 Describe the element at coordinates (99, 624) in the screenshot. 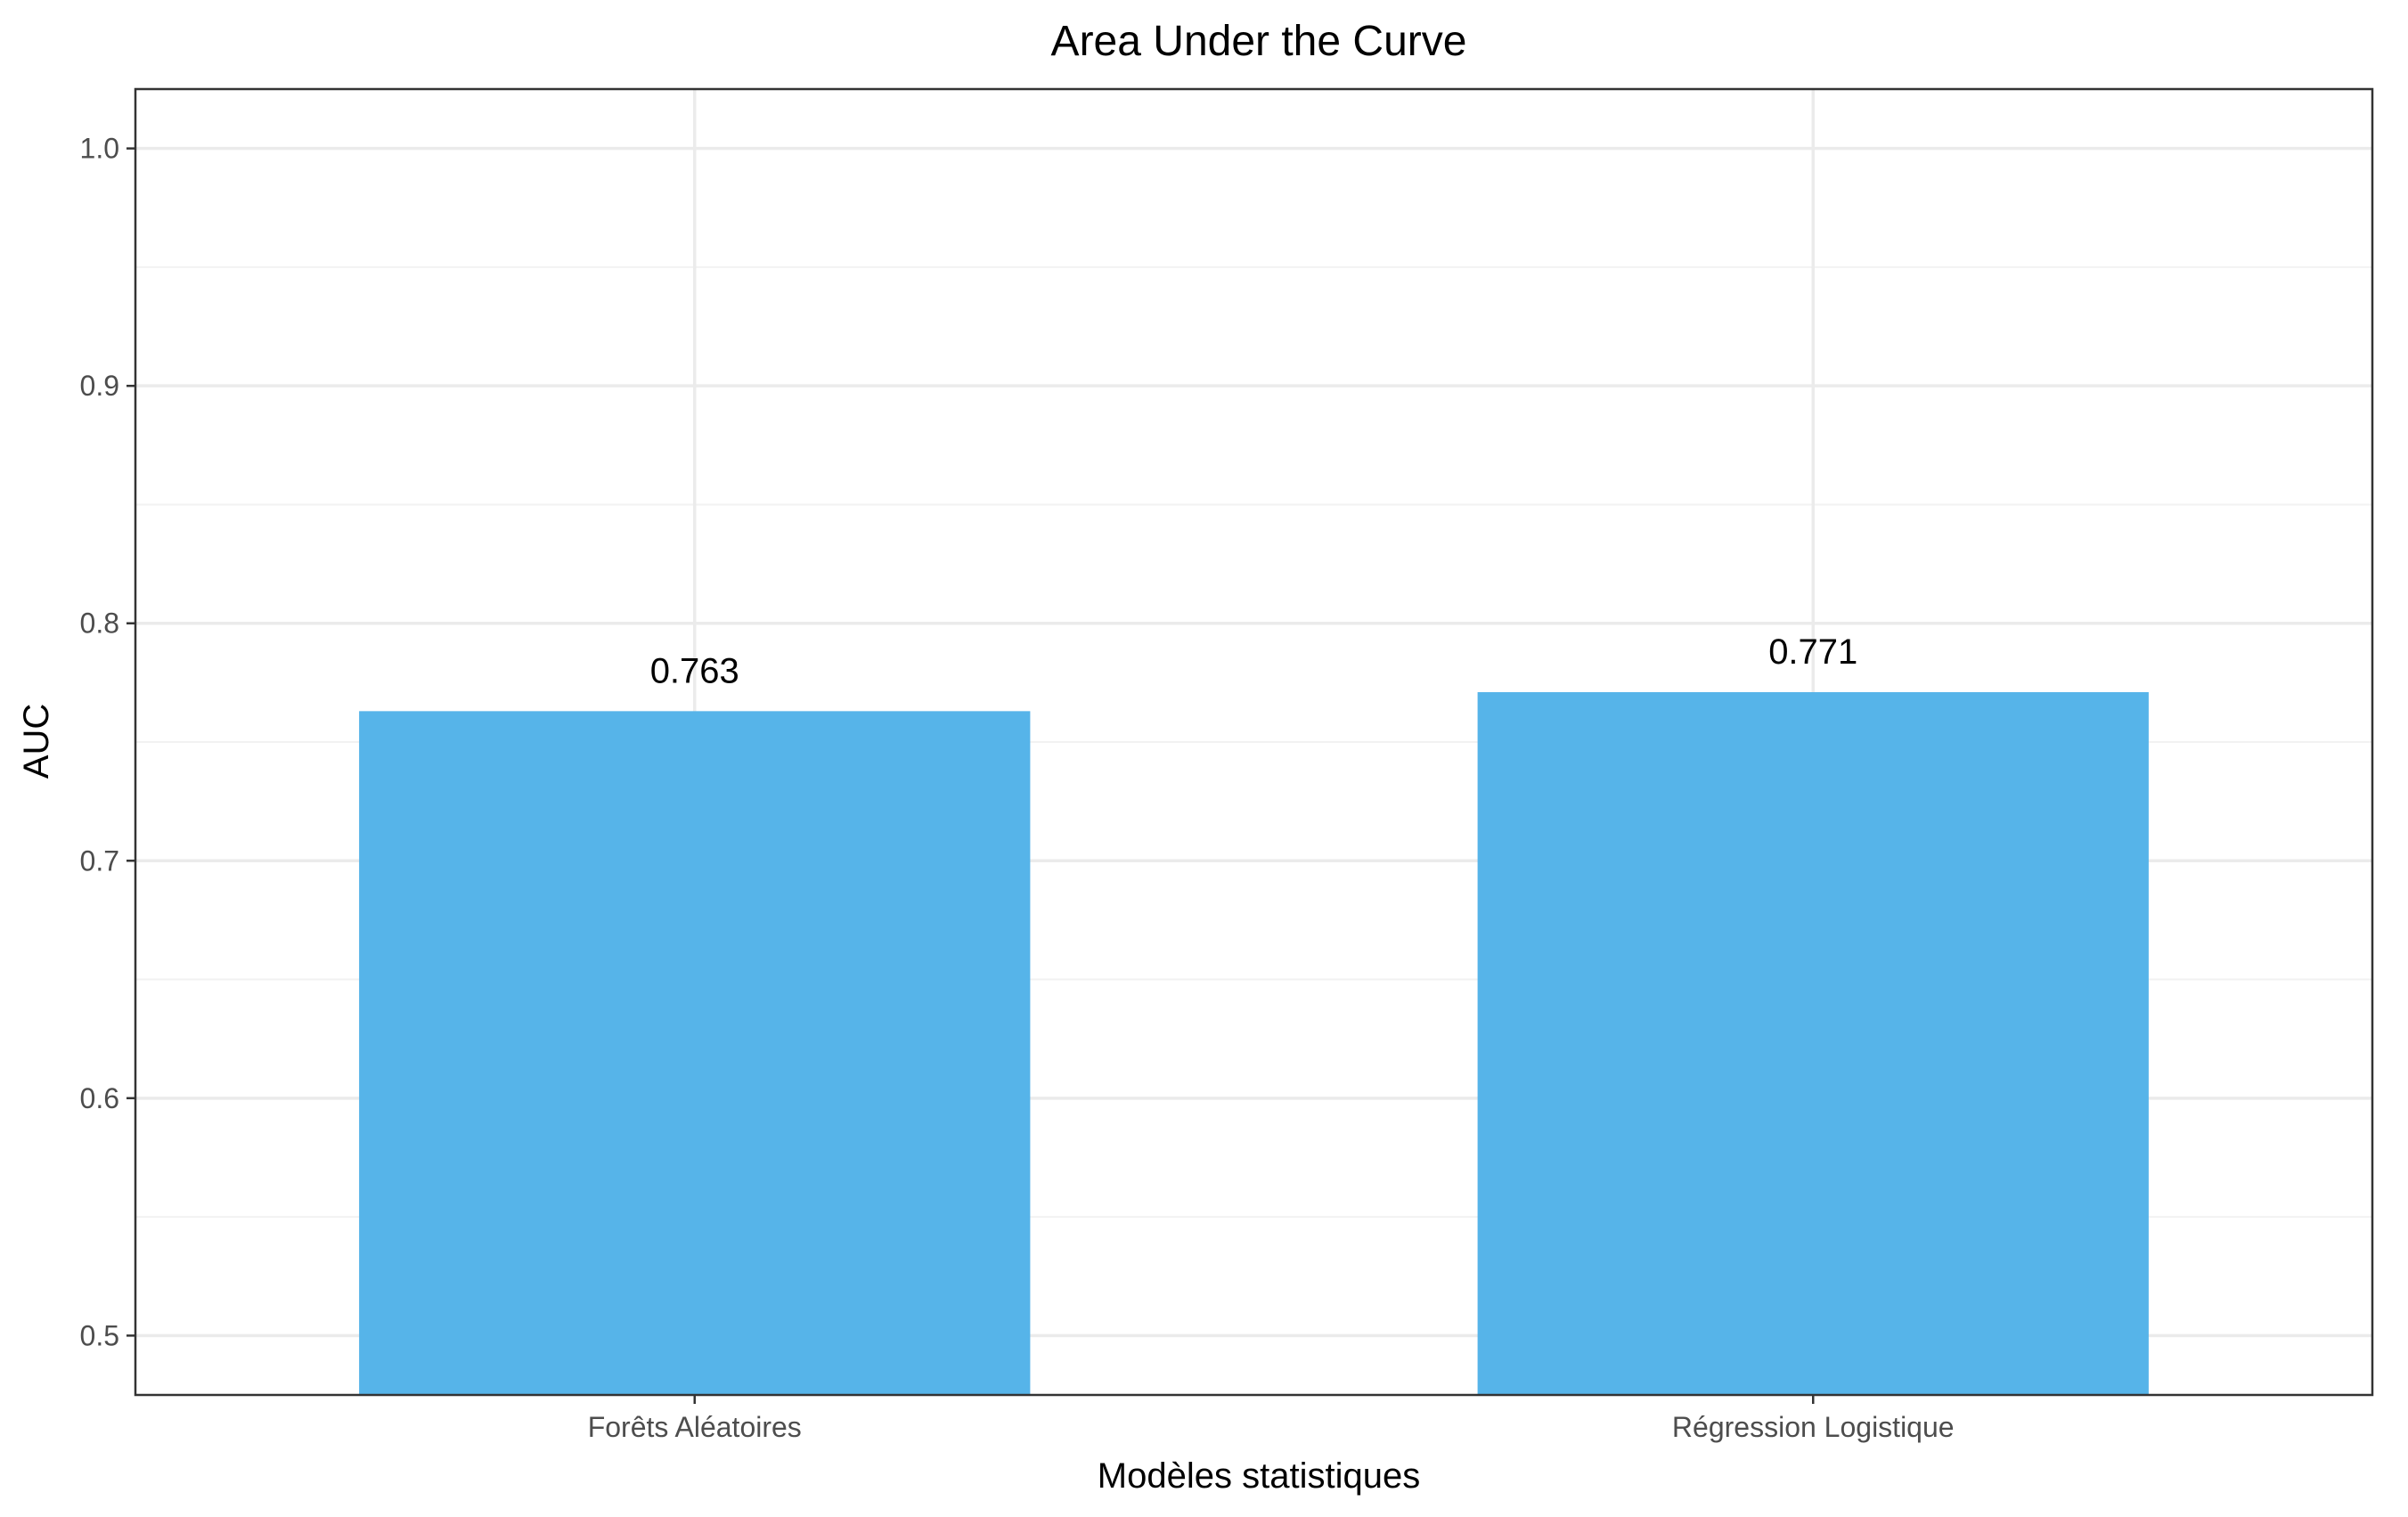

I see `y-tick-label: 0.8` at that location.